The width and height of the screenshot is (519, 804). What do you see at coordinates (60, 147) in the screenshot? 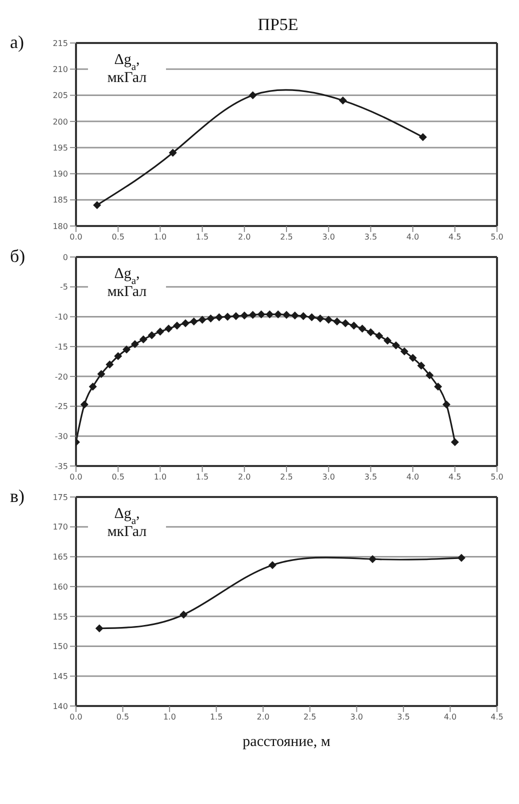
I see `y-tick-label: 195` at bounding box center [60, 147].